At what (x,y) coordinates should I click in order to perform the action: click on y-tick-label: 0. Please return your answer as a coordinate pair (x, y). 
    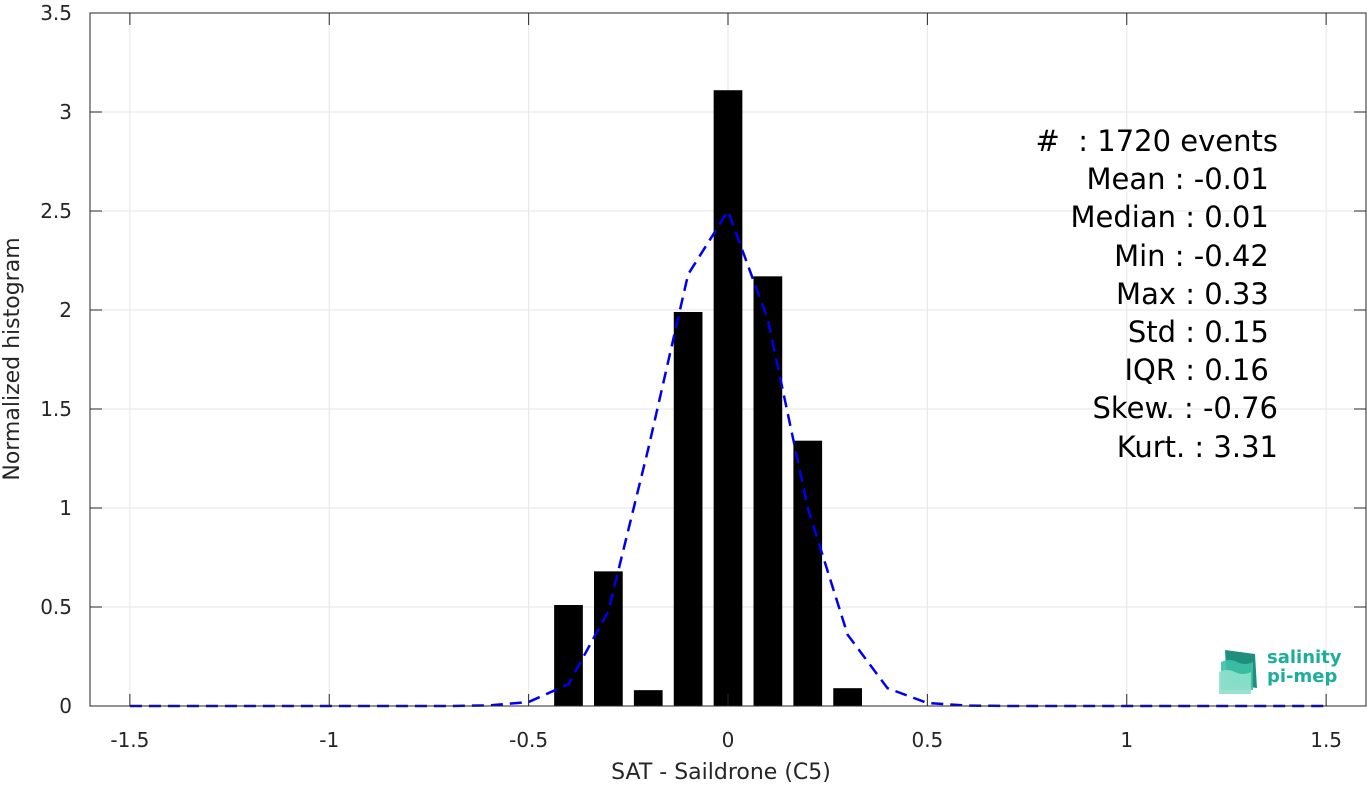
    Looking at the image, I should click on (65, 706).